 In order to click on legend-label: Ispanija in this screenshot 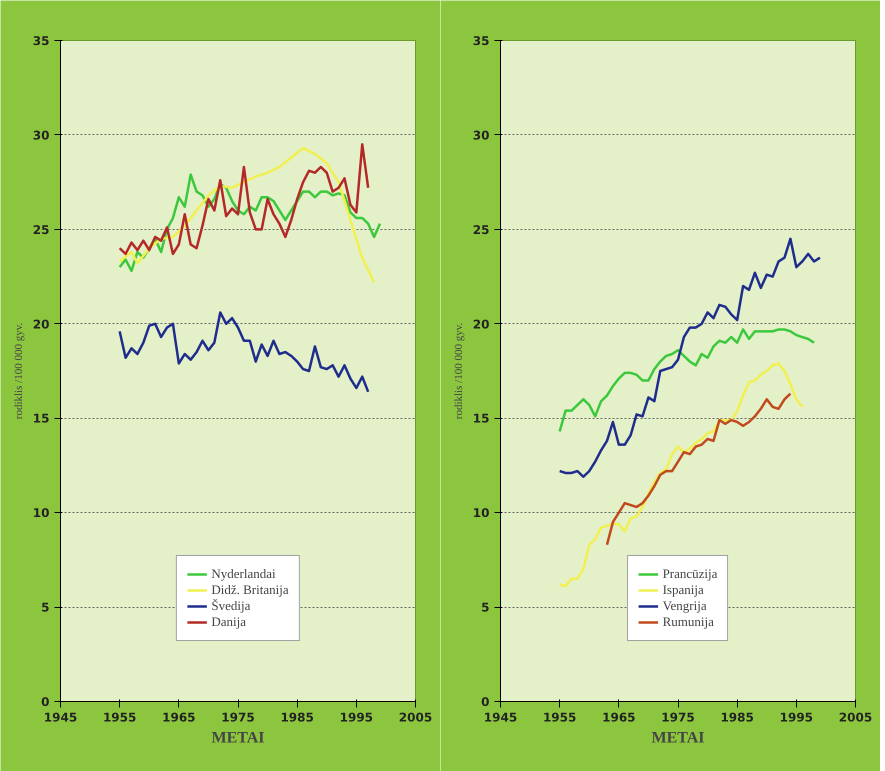, I will do `click(683, 590)`.